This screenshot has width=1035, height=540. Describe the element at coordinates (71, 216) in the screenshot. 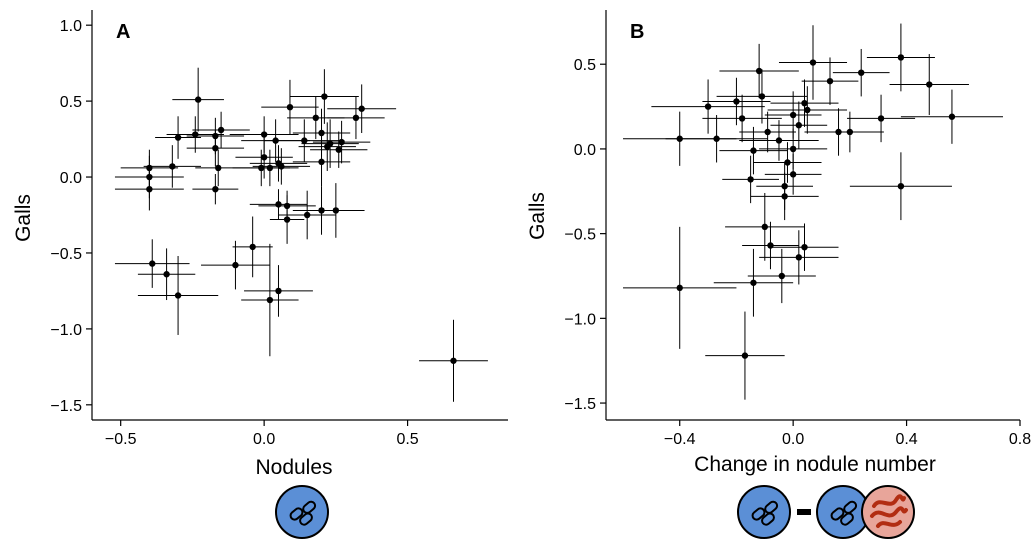

I see `panel-a-y-ticks: −1.5 −1.0 −0.5 0.0 0.5 1.0` at that location.